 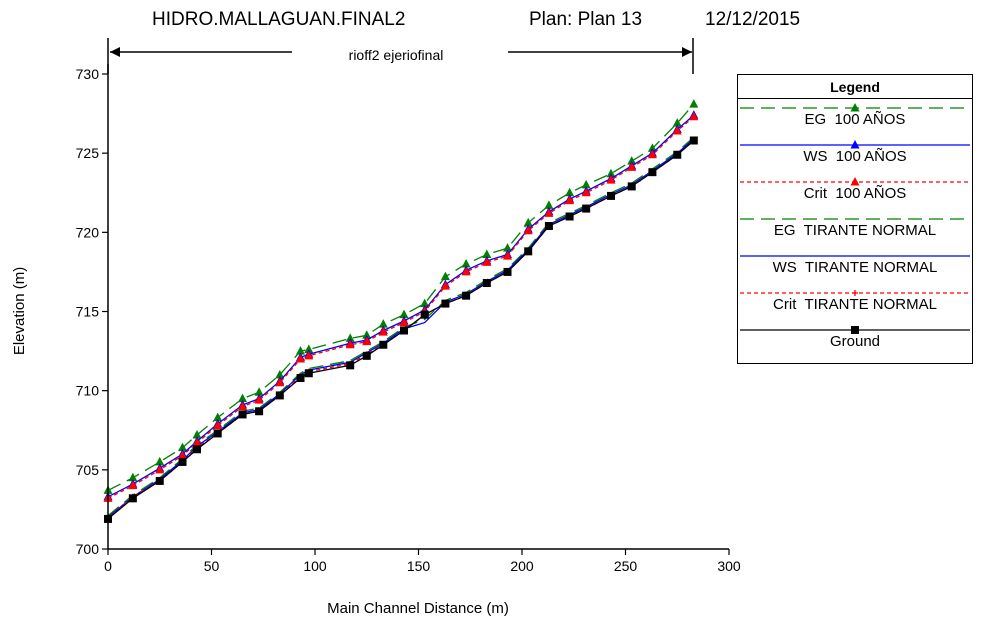 I want to click on x-tick-label: 0, so click(x=108, y=566).